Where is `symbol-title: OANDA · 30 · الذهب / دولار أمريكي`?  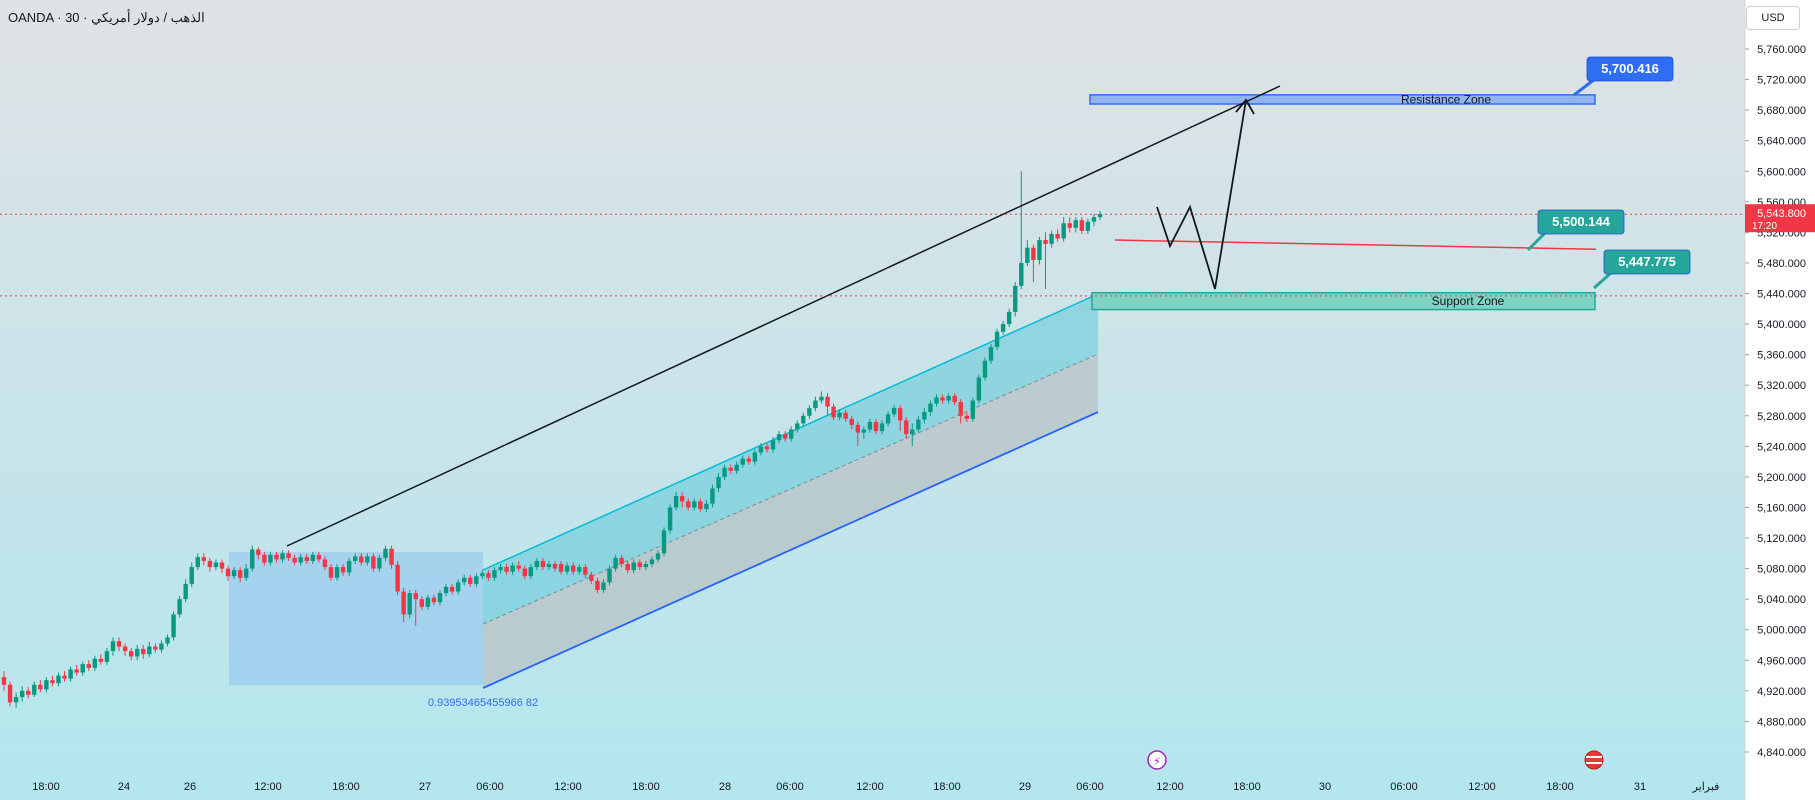 symbol-title: OANDA · 30 · الذهب / دولار أمريكي is located at coordinates (106, 17).